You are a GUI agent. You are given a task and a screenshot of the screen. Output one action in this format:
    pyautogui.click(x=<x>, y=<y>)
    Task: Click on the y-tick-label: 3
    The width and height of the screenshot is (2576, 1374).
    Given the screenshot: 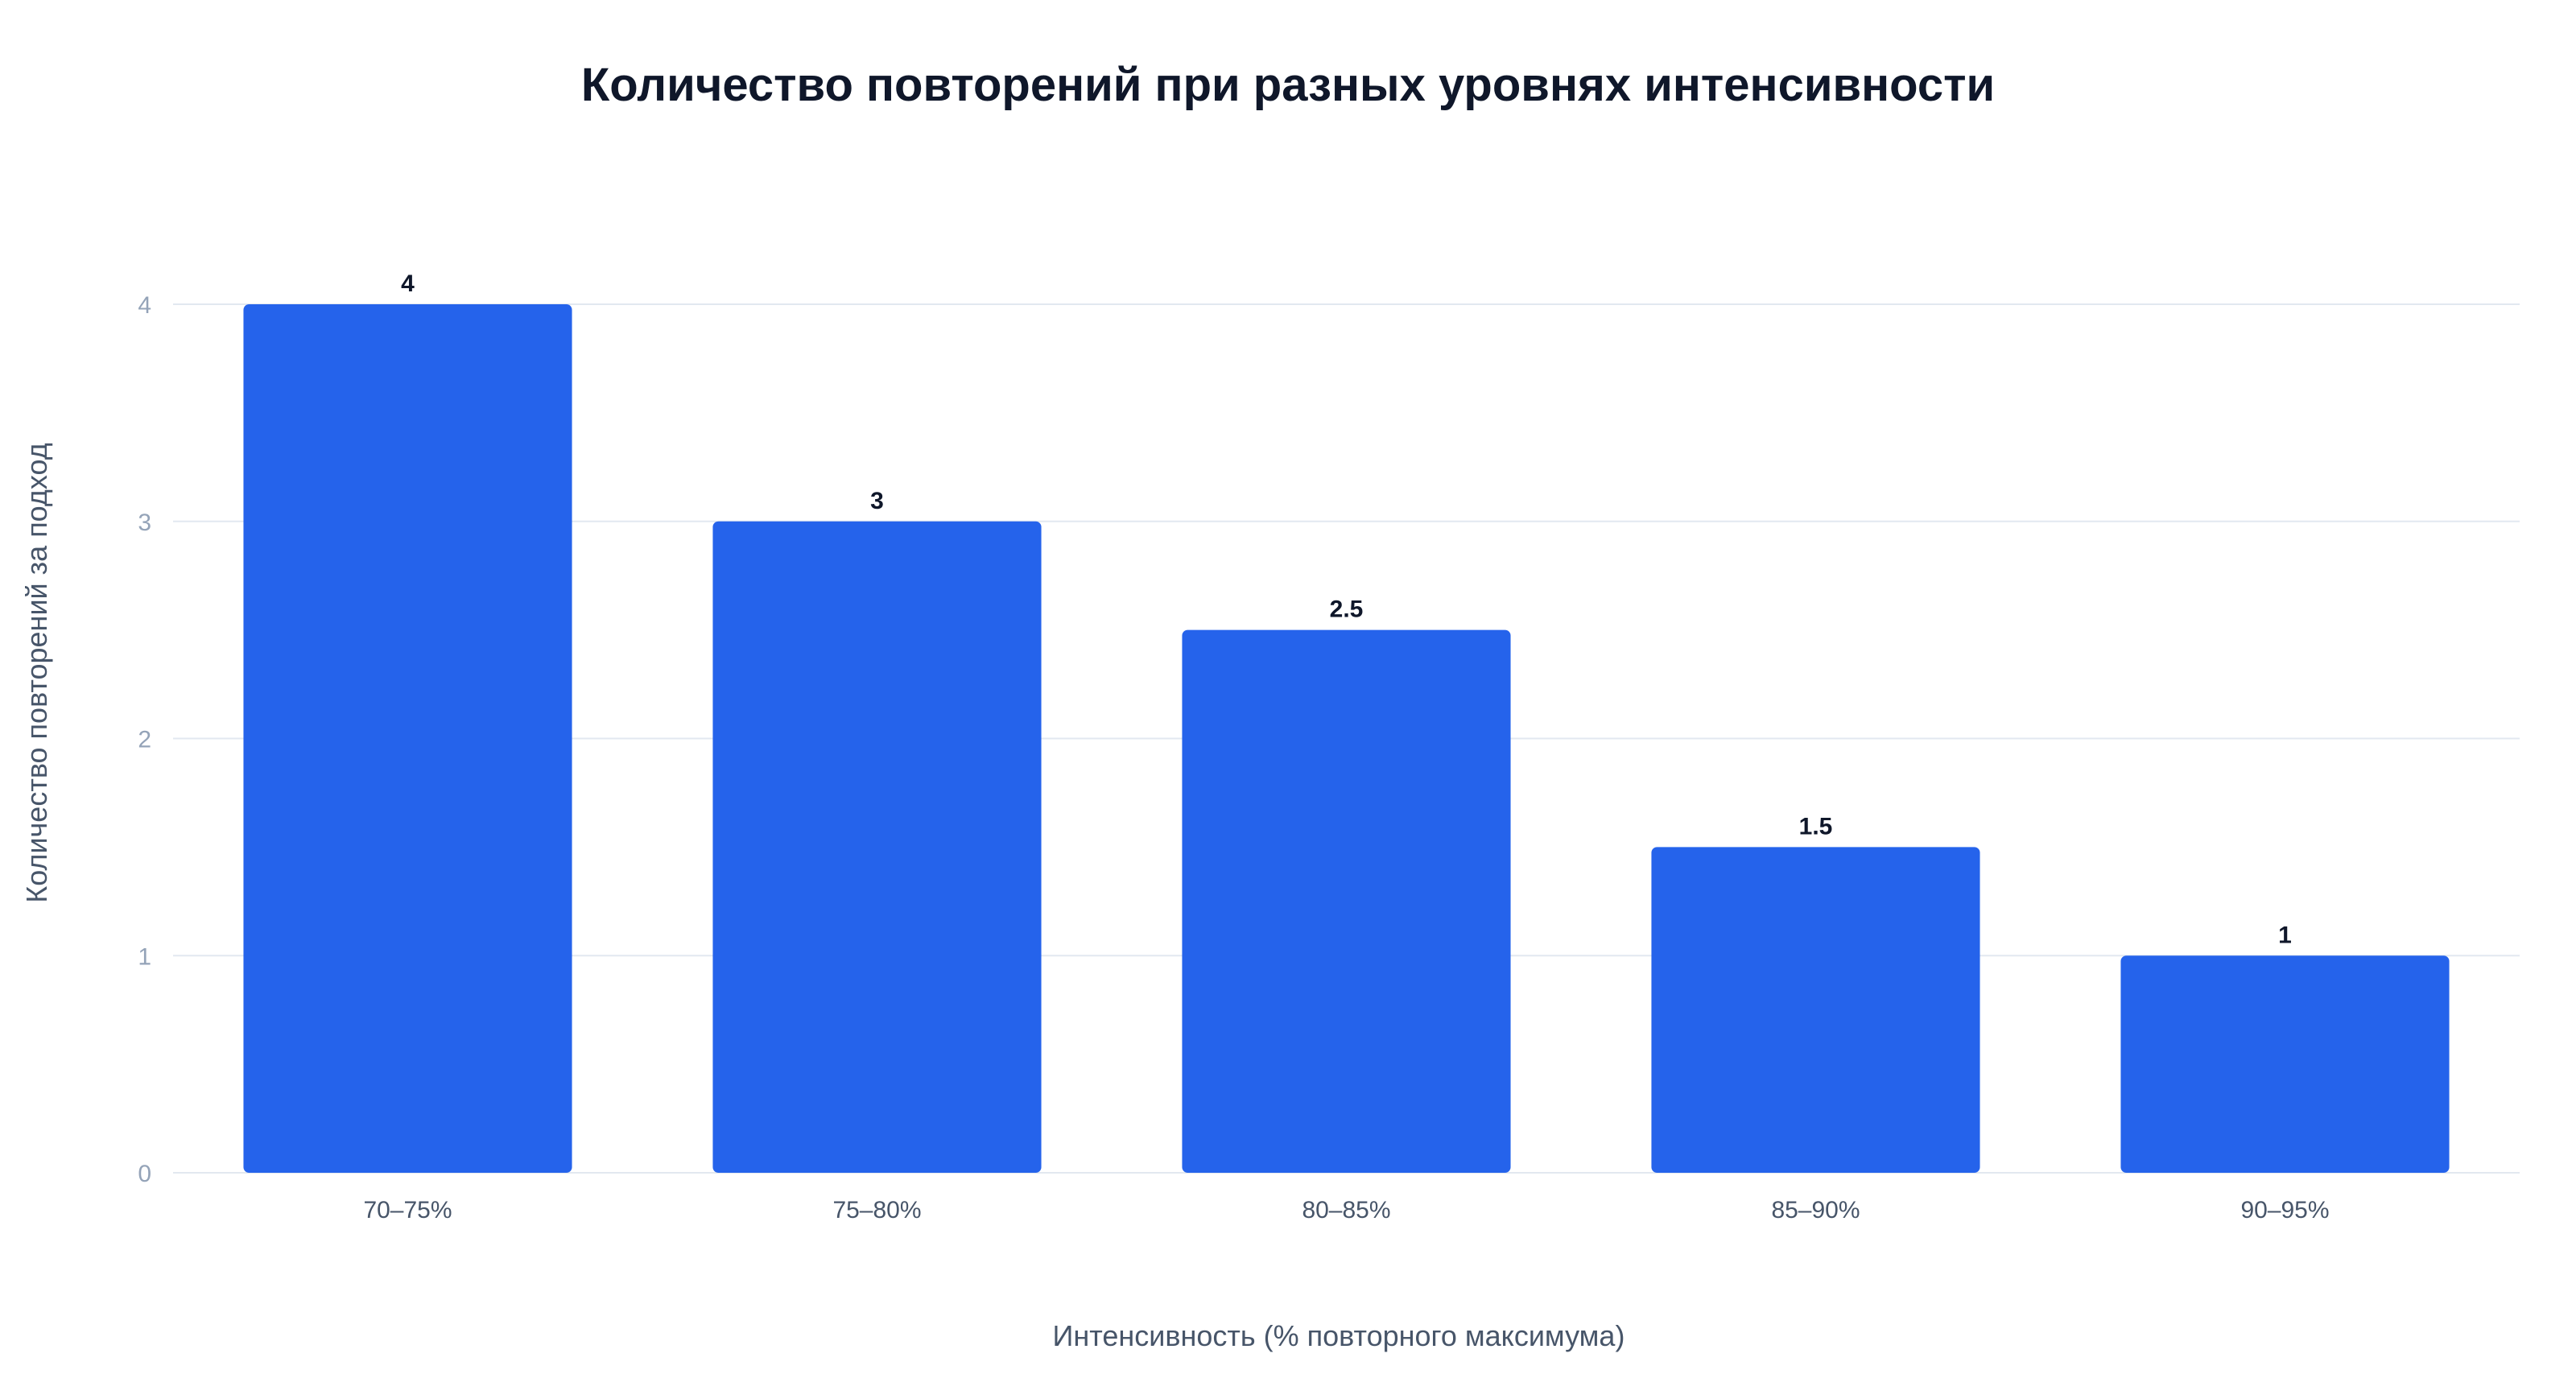 What is the action you would take?
    pyautogui.click(x=144, y=523)
    